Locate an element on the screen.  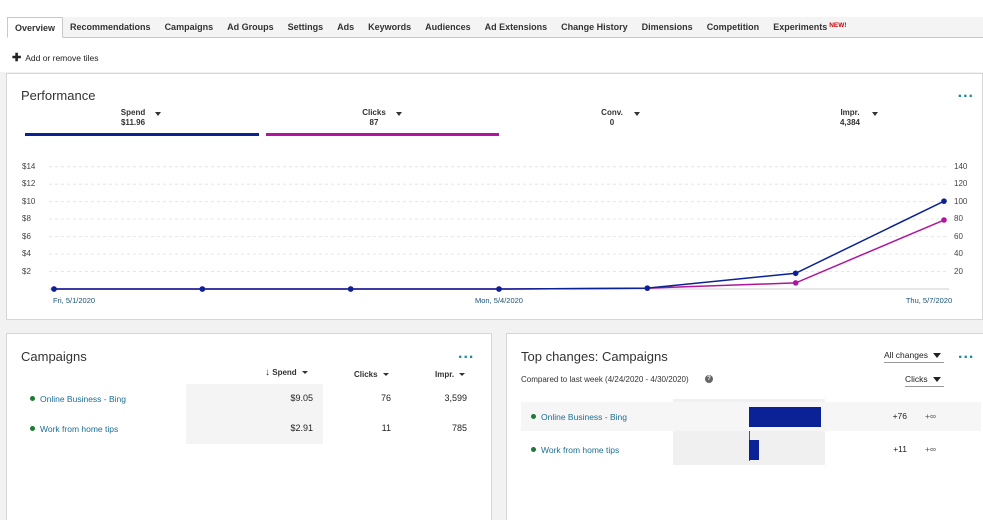
sort-down-arrow-icon: ↓ is located at coordinates (267, 372).